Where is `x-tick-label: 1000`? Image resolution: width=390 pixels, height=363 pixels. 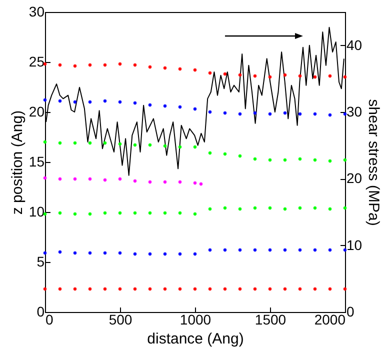 x-tick-label: 1000 is located at coordinates (196, 320).